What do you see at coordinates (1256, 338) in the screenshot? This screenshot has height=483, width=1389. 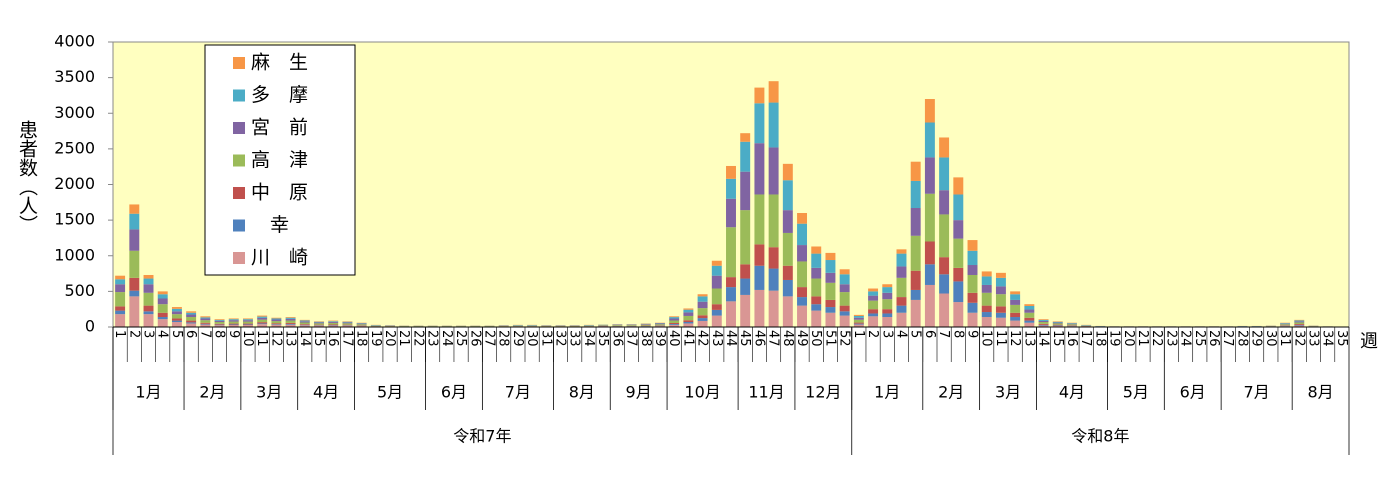 I see `x-tick-label: 29` at bounding box center [1256, 338].